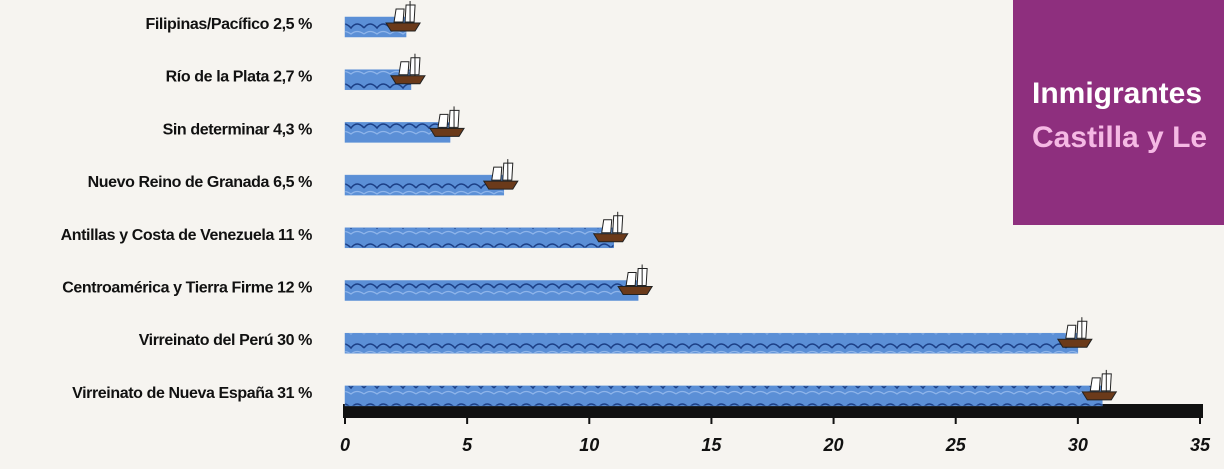 The image size is (1224, 469). What do you see at coordinates (589, 445) in the screenshot?
I see `x-tick-label: 10` at bounding box center [589, 445].